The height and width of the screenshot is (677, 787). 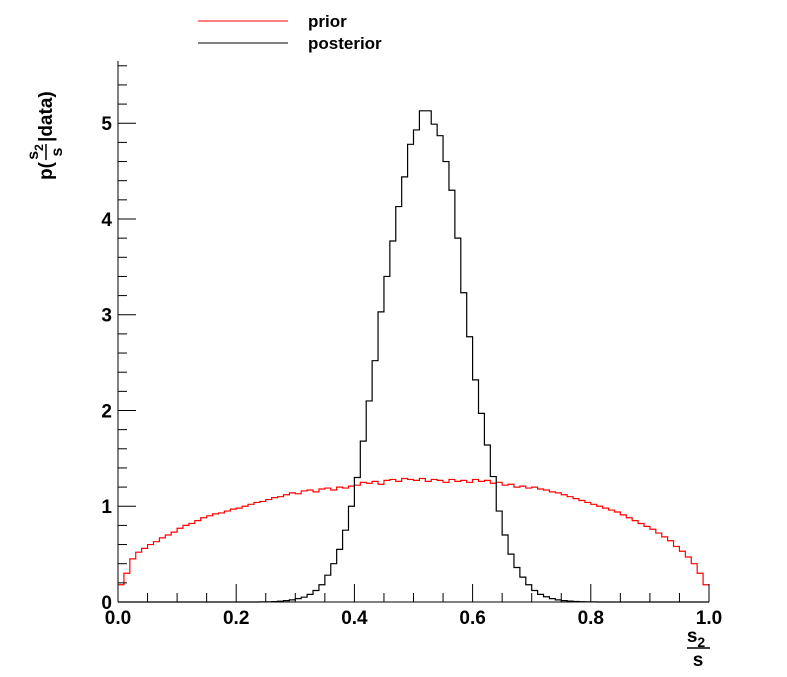 What do you see at coordinates (106, 603) in the screenshot?
I see `y-tick-label: 0` at bounding box center [106, 603].